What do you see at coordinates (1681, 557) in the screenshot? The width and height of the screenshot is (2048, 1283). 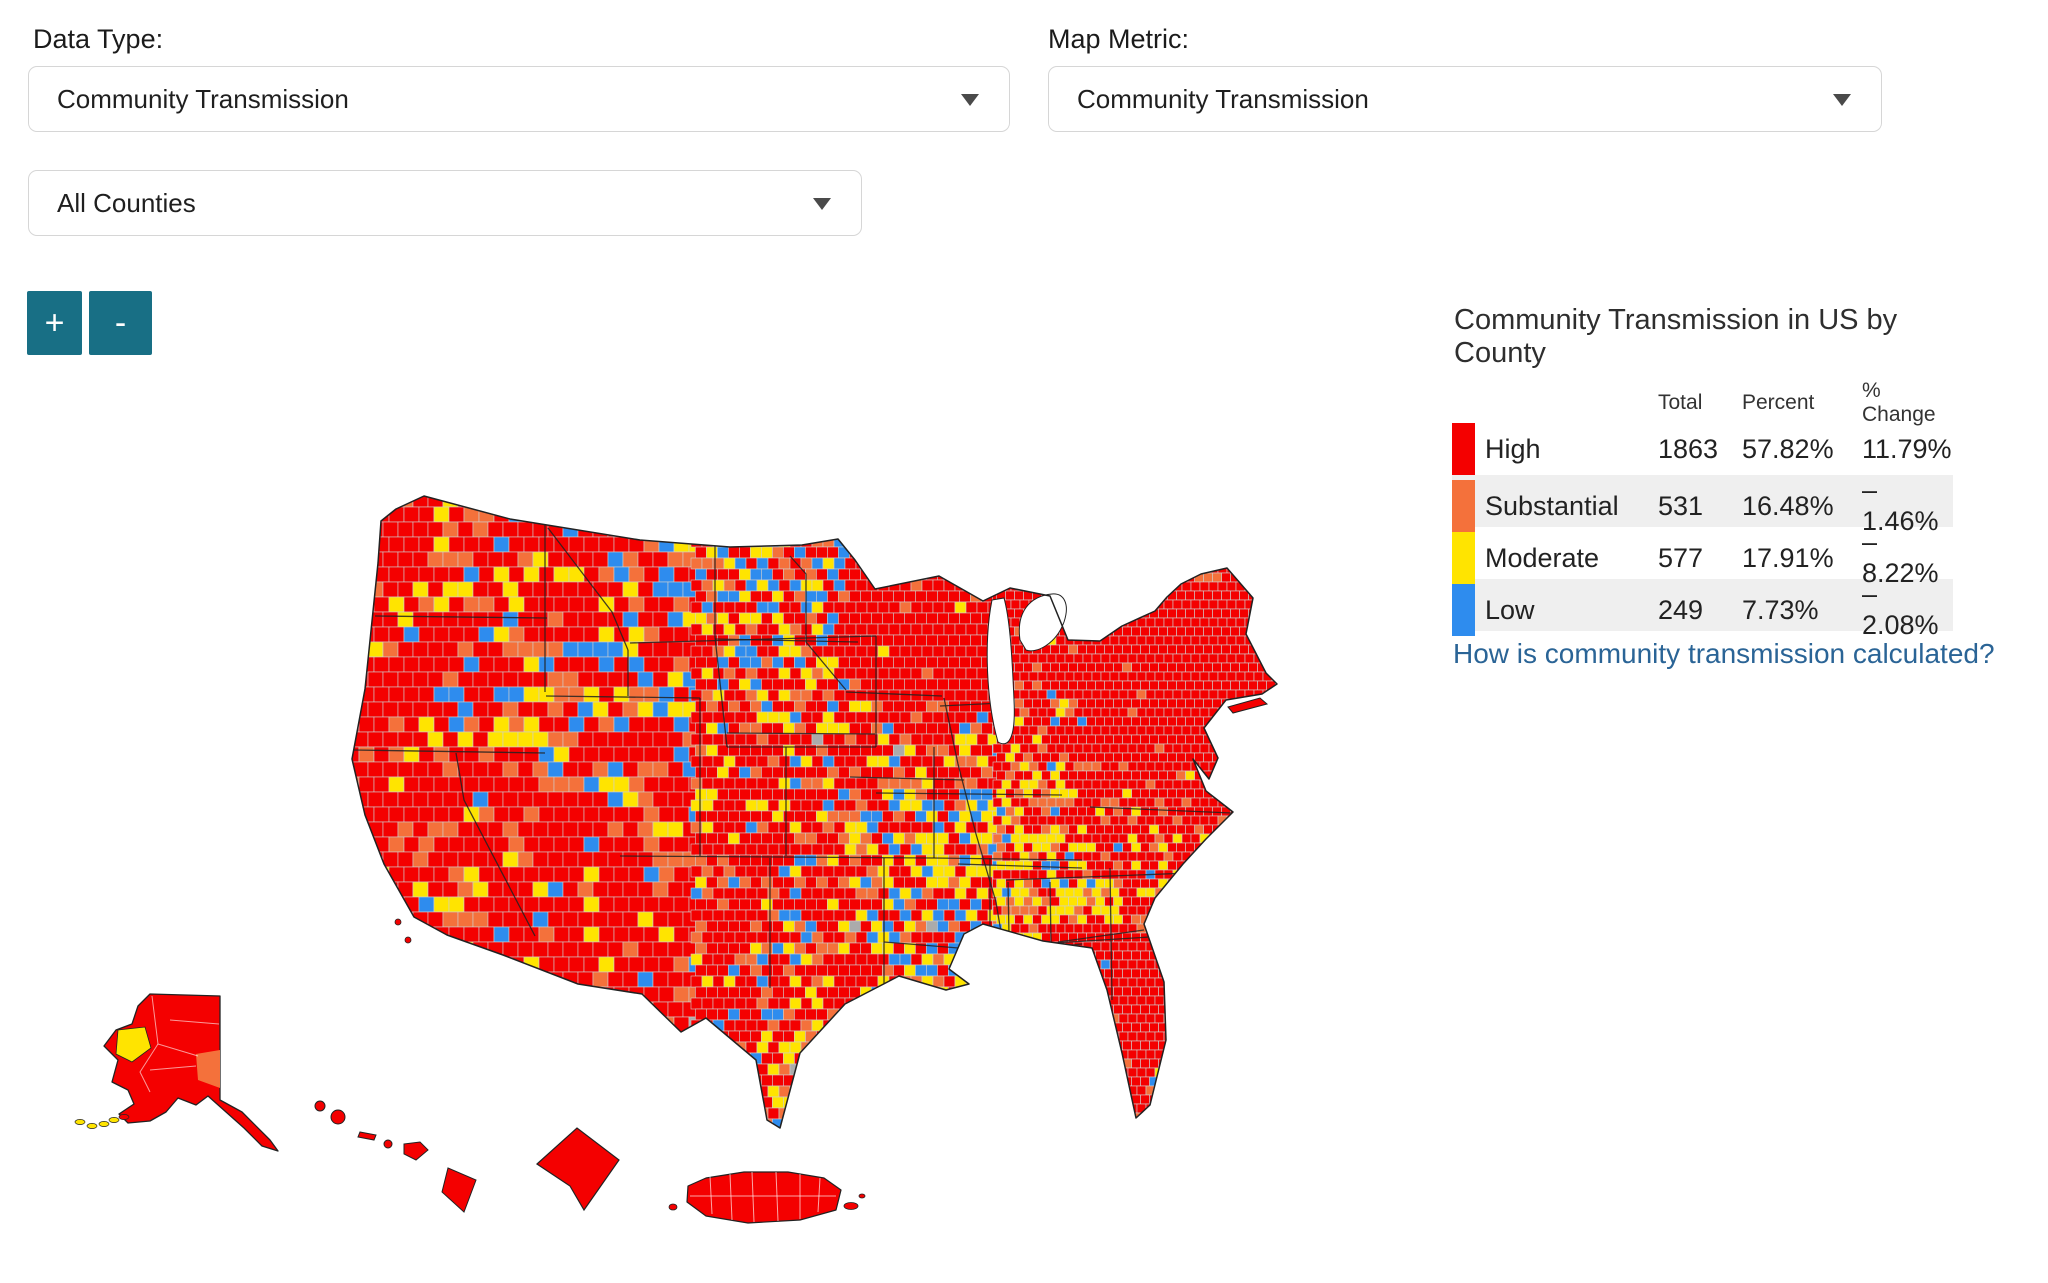 I see `row-total: 577` at bounding box center [1681, 557].